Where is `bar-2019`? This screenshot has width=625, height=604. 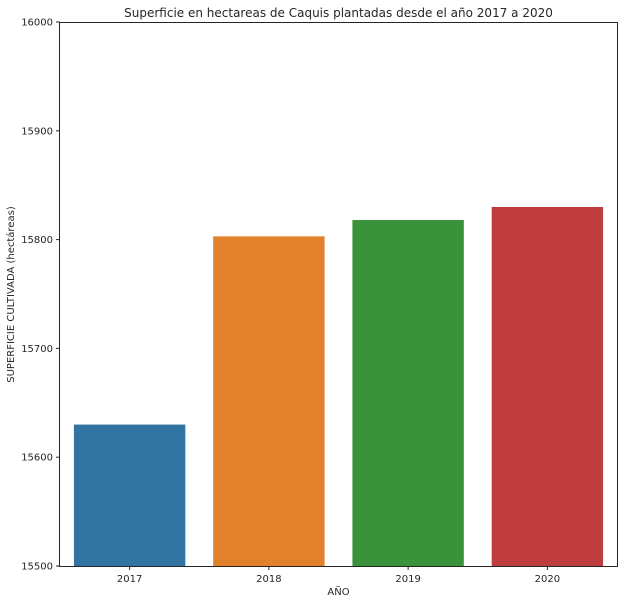
bar-2019 is located at coordinates (408, 393).